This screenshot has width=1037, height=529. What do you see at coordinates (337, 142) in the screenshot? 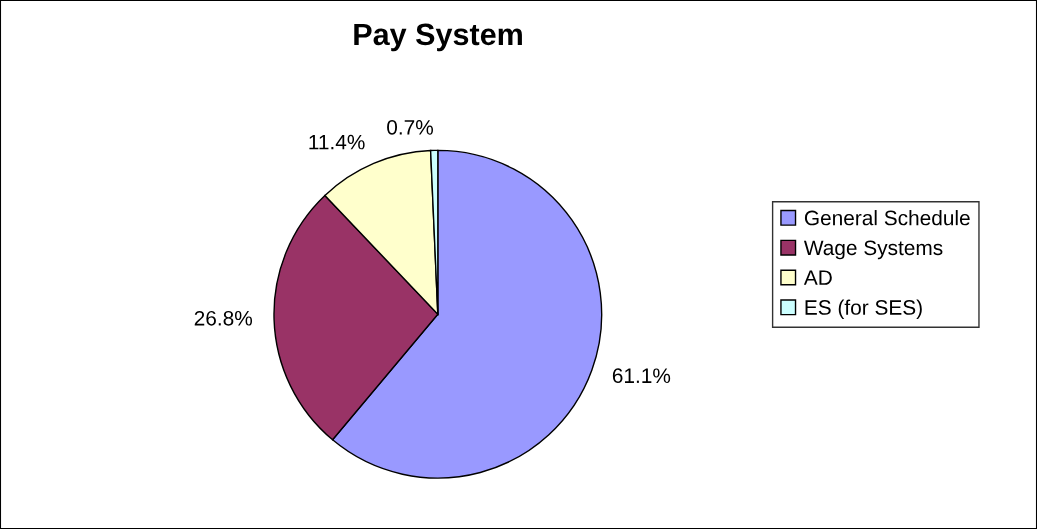
I see `data-label: 11.4%` at bounding box center [337, 142].